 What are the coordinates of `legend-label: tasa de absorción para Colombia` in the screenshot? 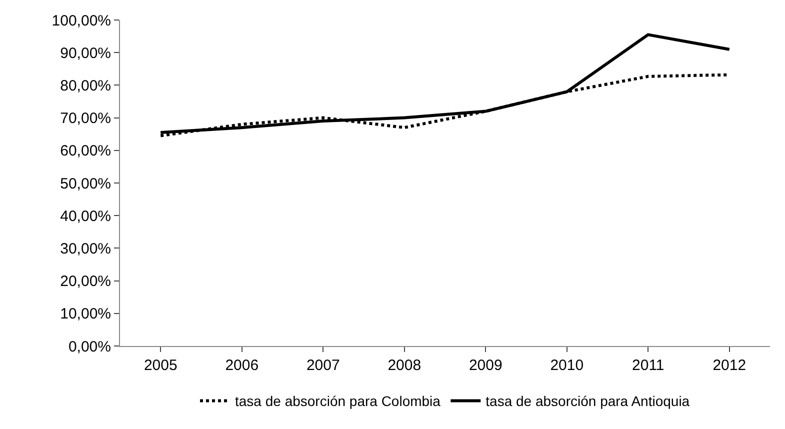 It's located at (338, 401).